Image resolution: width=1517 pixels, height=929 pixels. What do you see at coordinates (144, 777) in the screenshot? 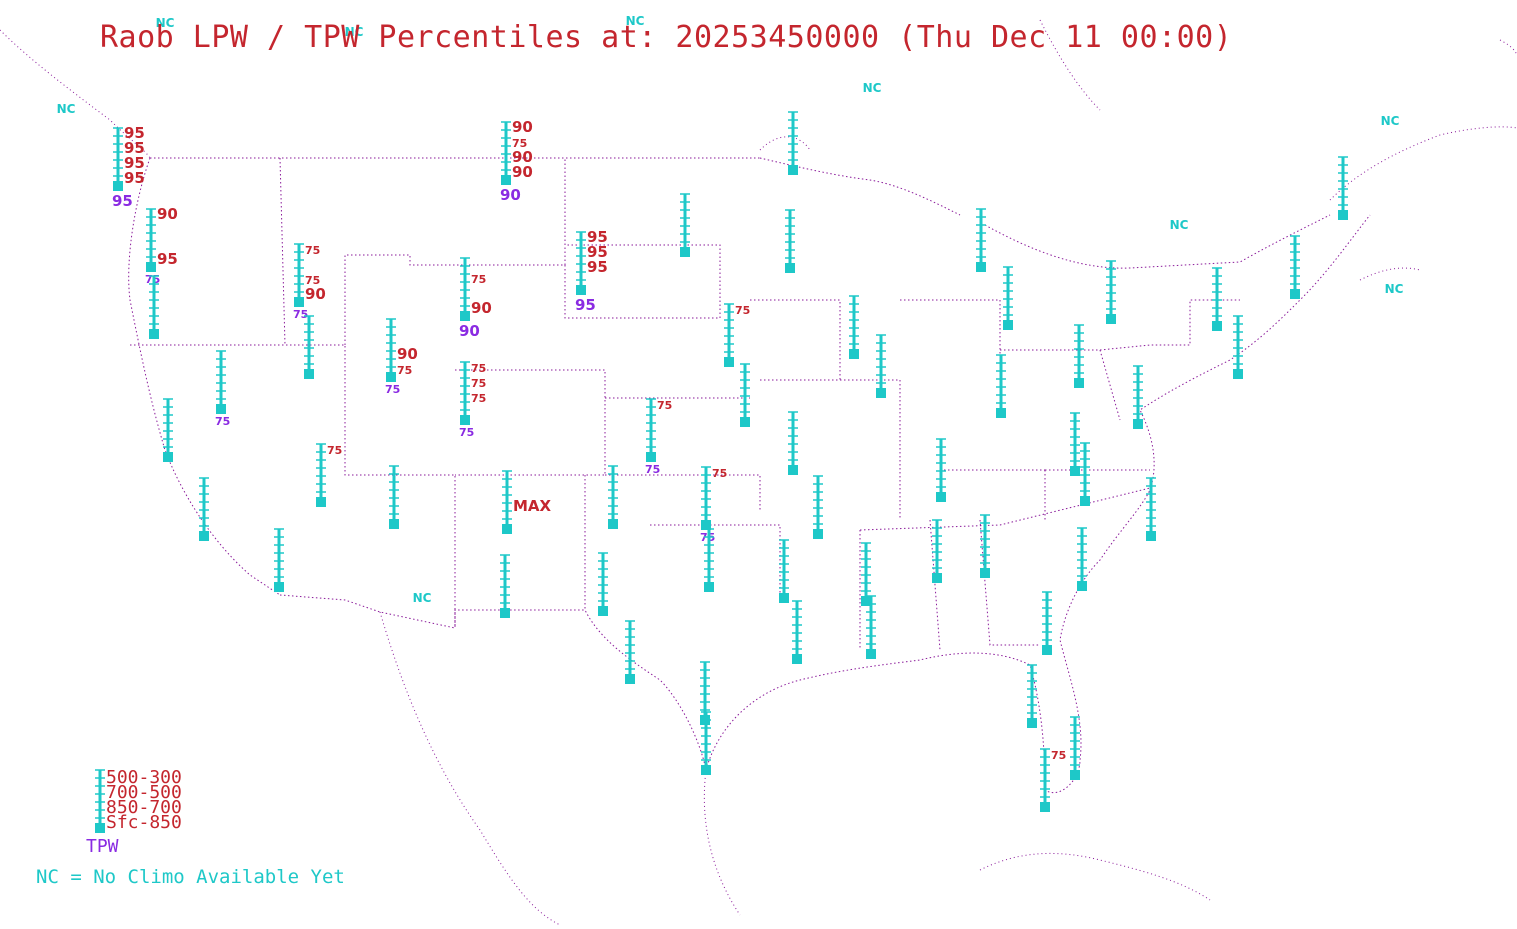
I see `legend-layer-500-300: 500-300` at bounding box center [144, 777].